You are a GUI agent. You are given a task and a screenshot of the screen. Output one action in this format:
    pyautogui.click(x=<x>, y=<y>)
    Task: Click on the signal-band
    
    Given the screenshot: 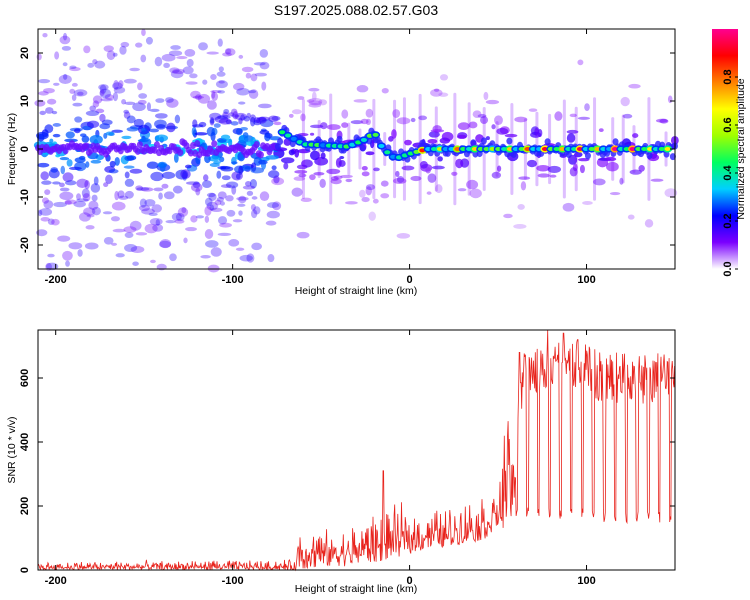 What is the action you would take?
    pyautogui.click(x=672, y=157)
    